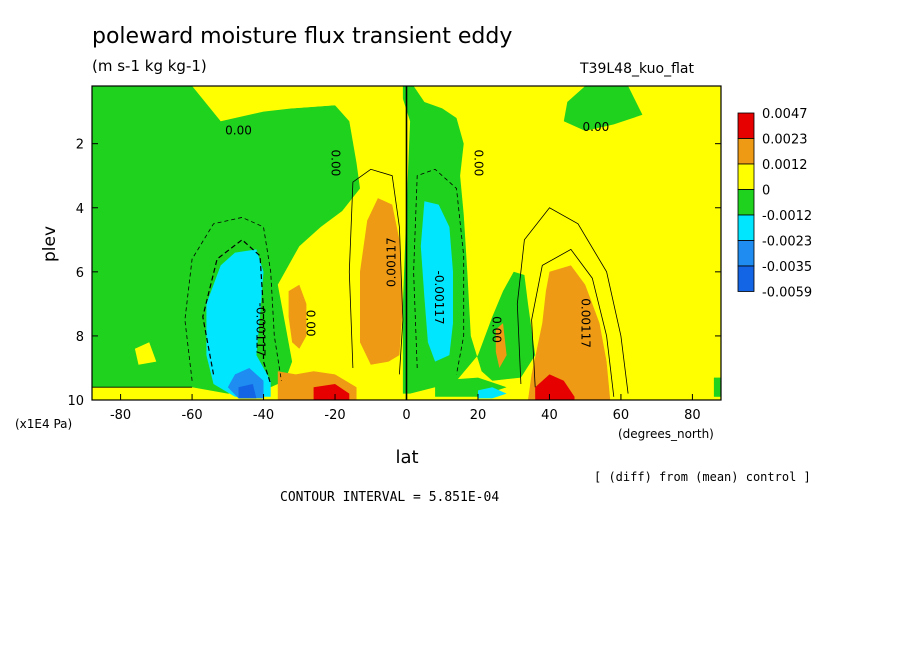 This screenshot has width=904, height=654. Describe the element at coordinates (692, 415) in the screenshot. I see `x-tick-label-80: 80` at that location.